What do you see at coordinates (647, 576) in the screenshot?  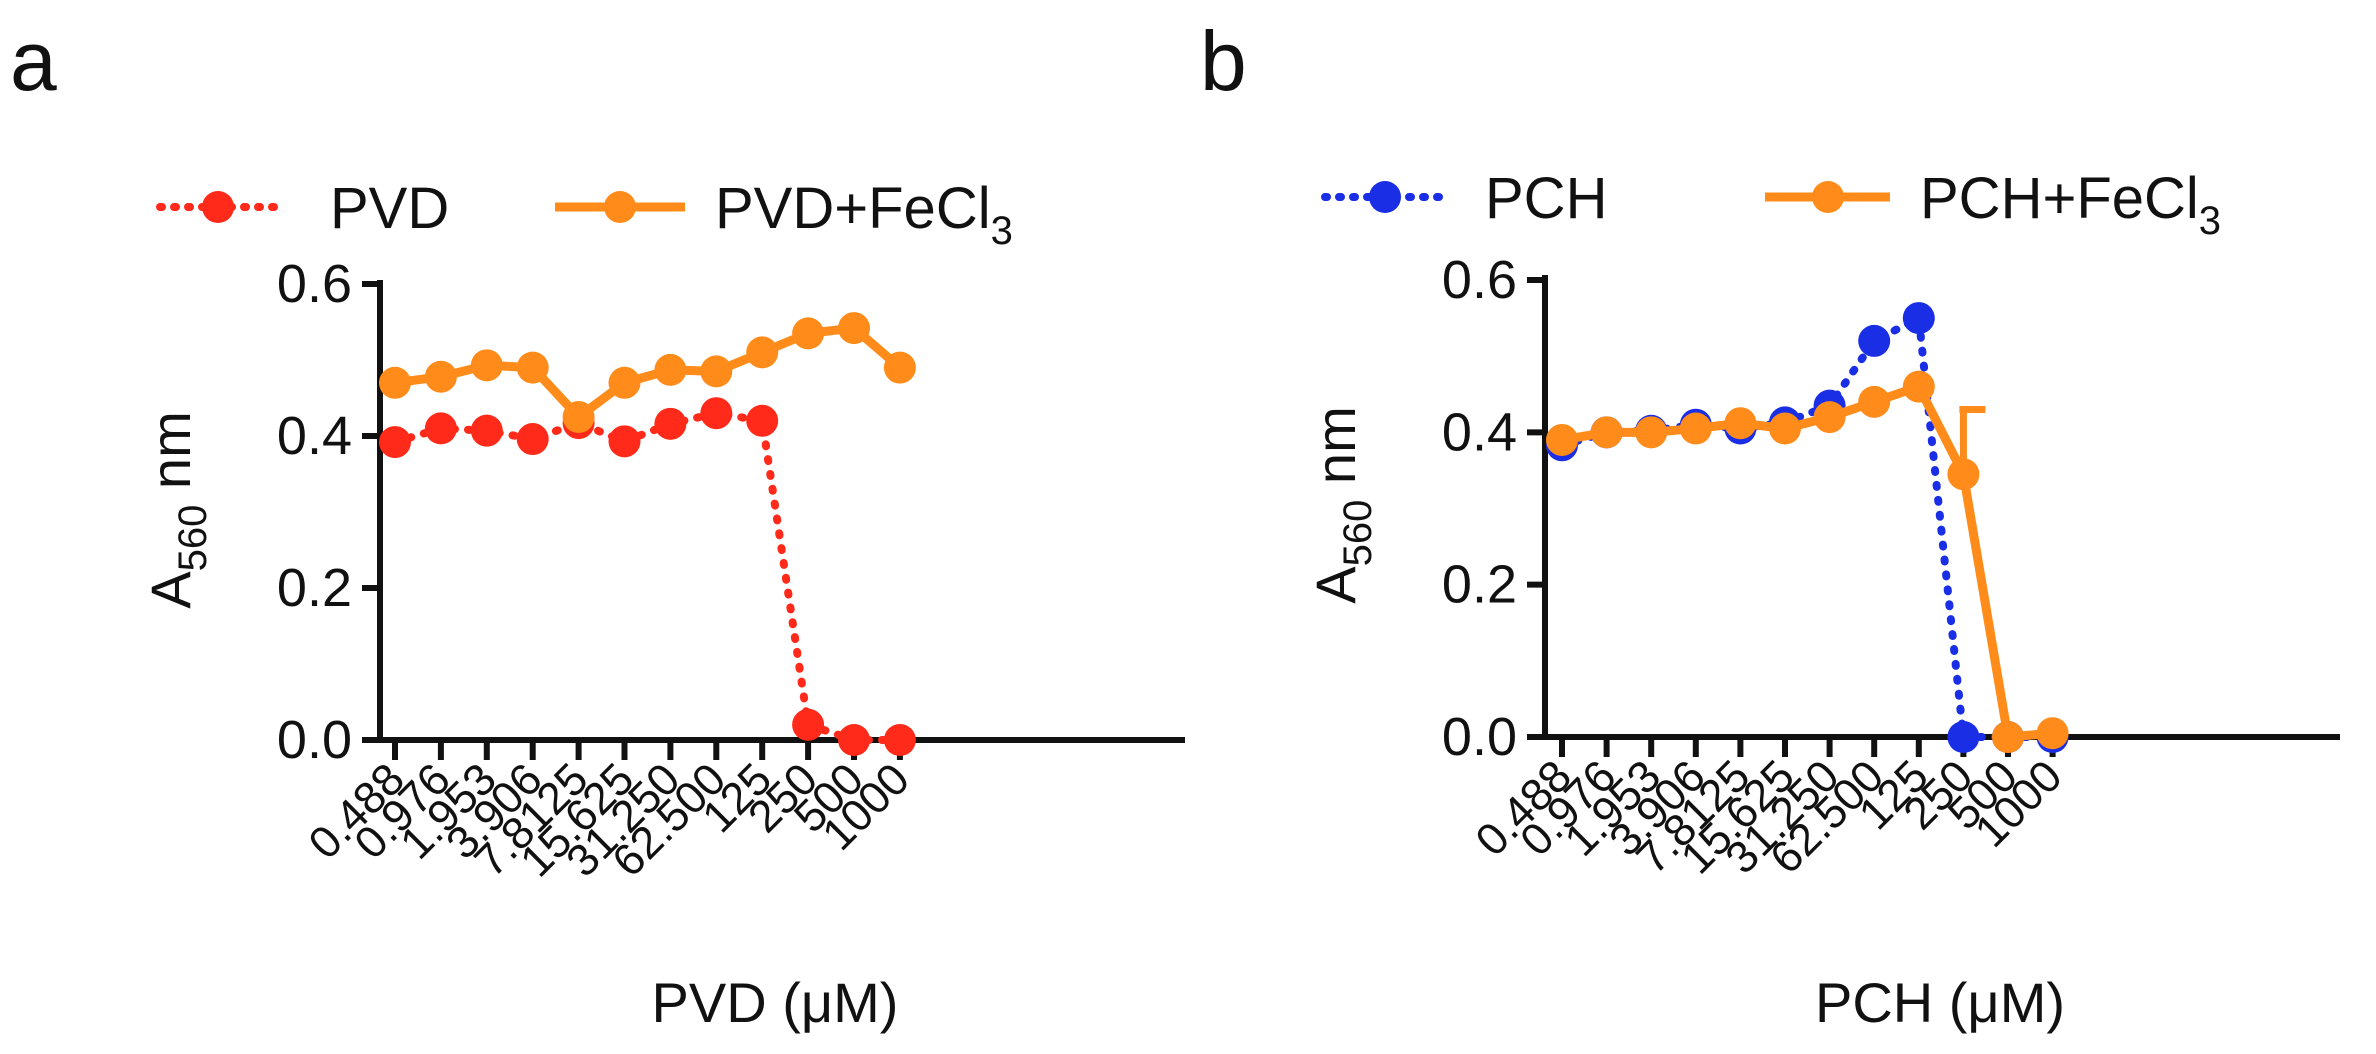 I see `series-line-pvd` at bounding box center [647, 576].